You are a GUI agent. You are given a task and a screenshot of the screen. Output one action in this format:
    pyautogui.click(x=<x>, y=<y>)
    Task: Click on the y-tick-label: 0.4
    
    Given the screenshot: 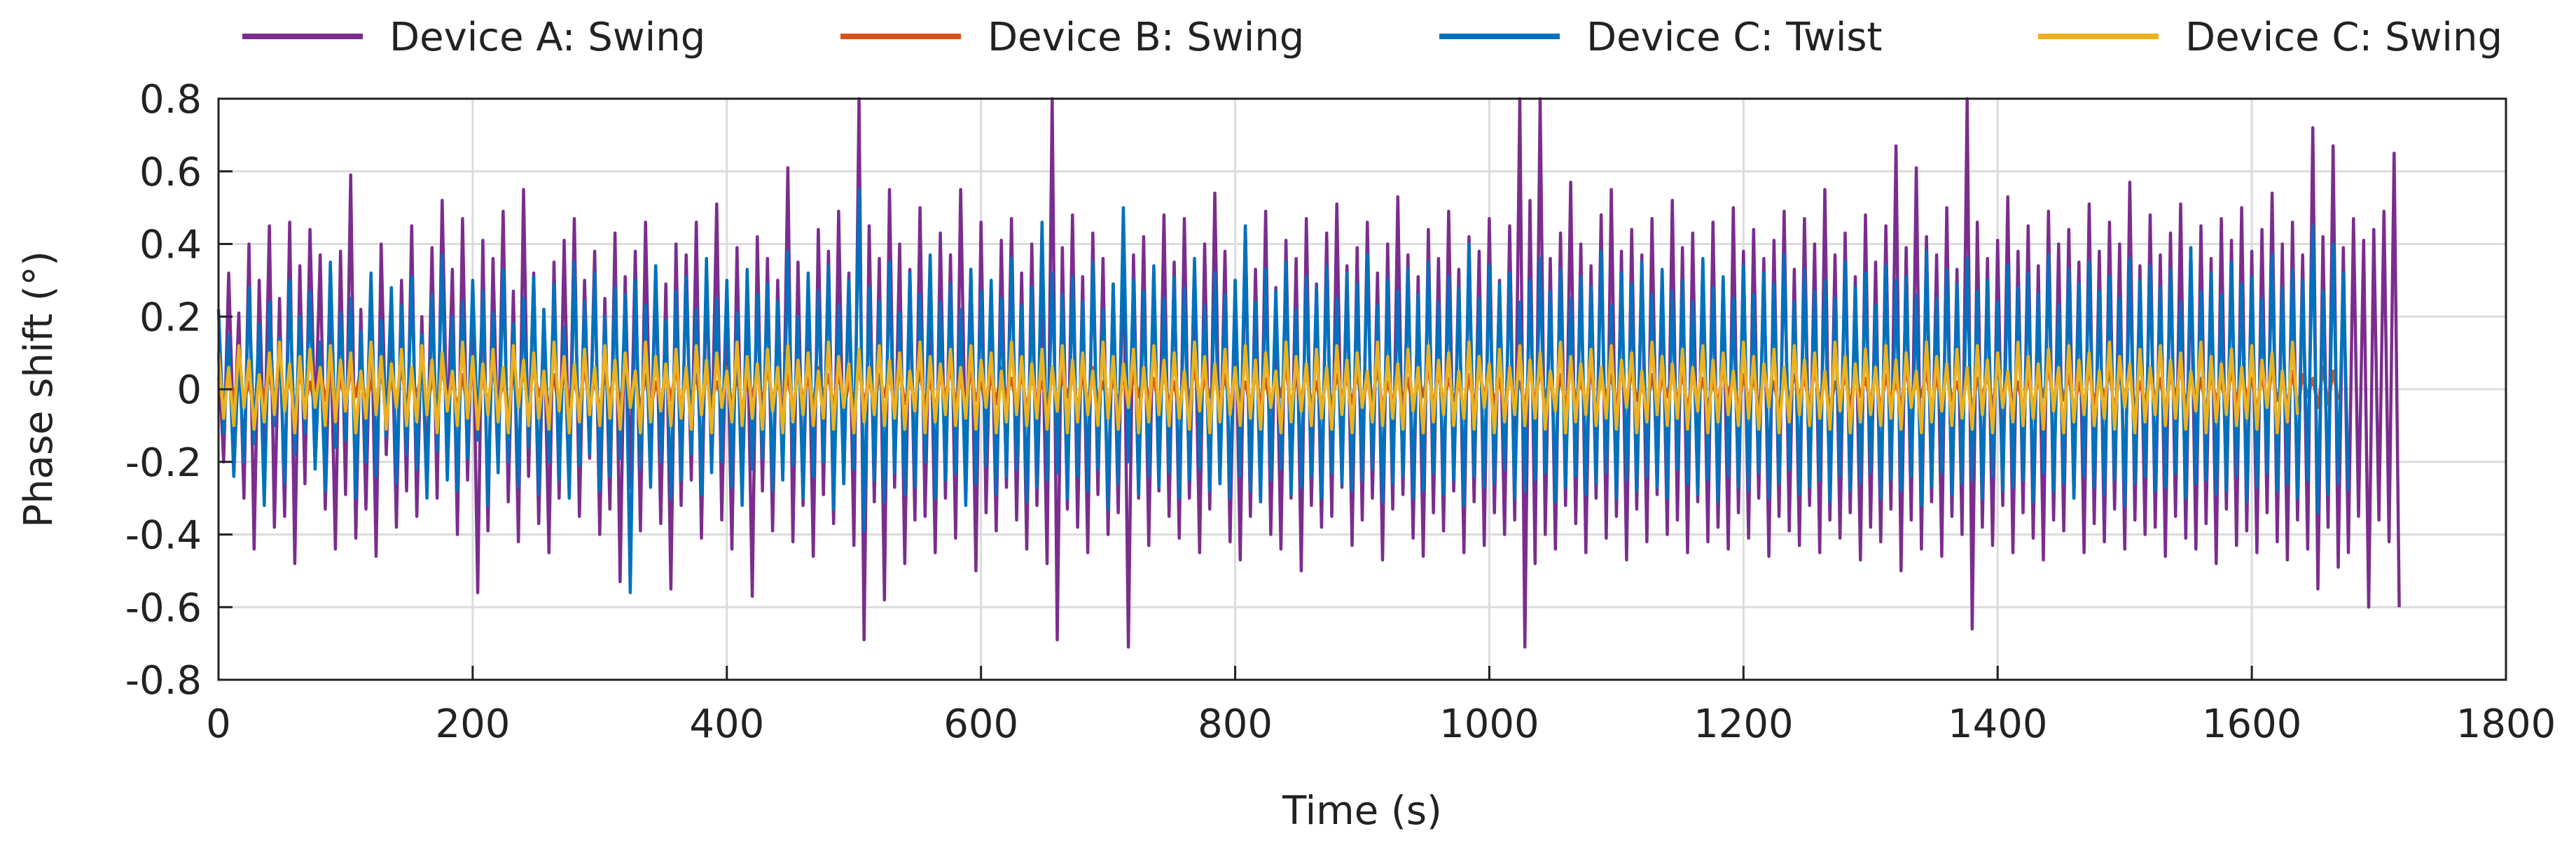 What is the action you would take?
    pyautogui.click(x=171, y=245)
    